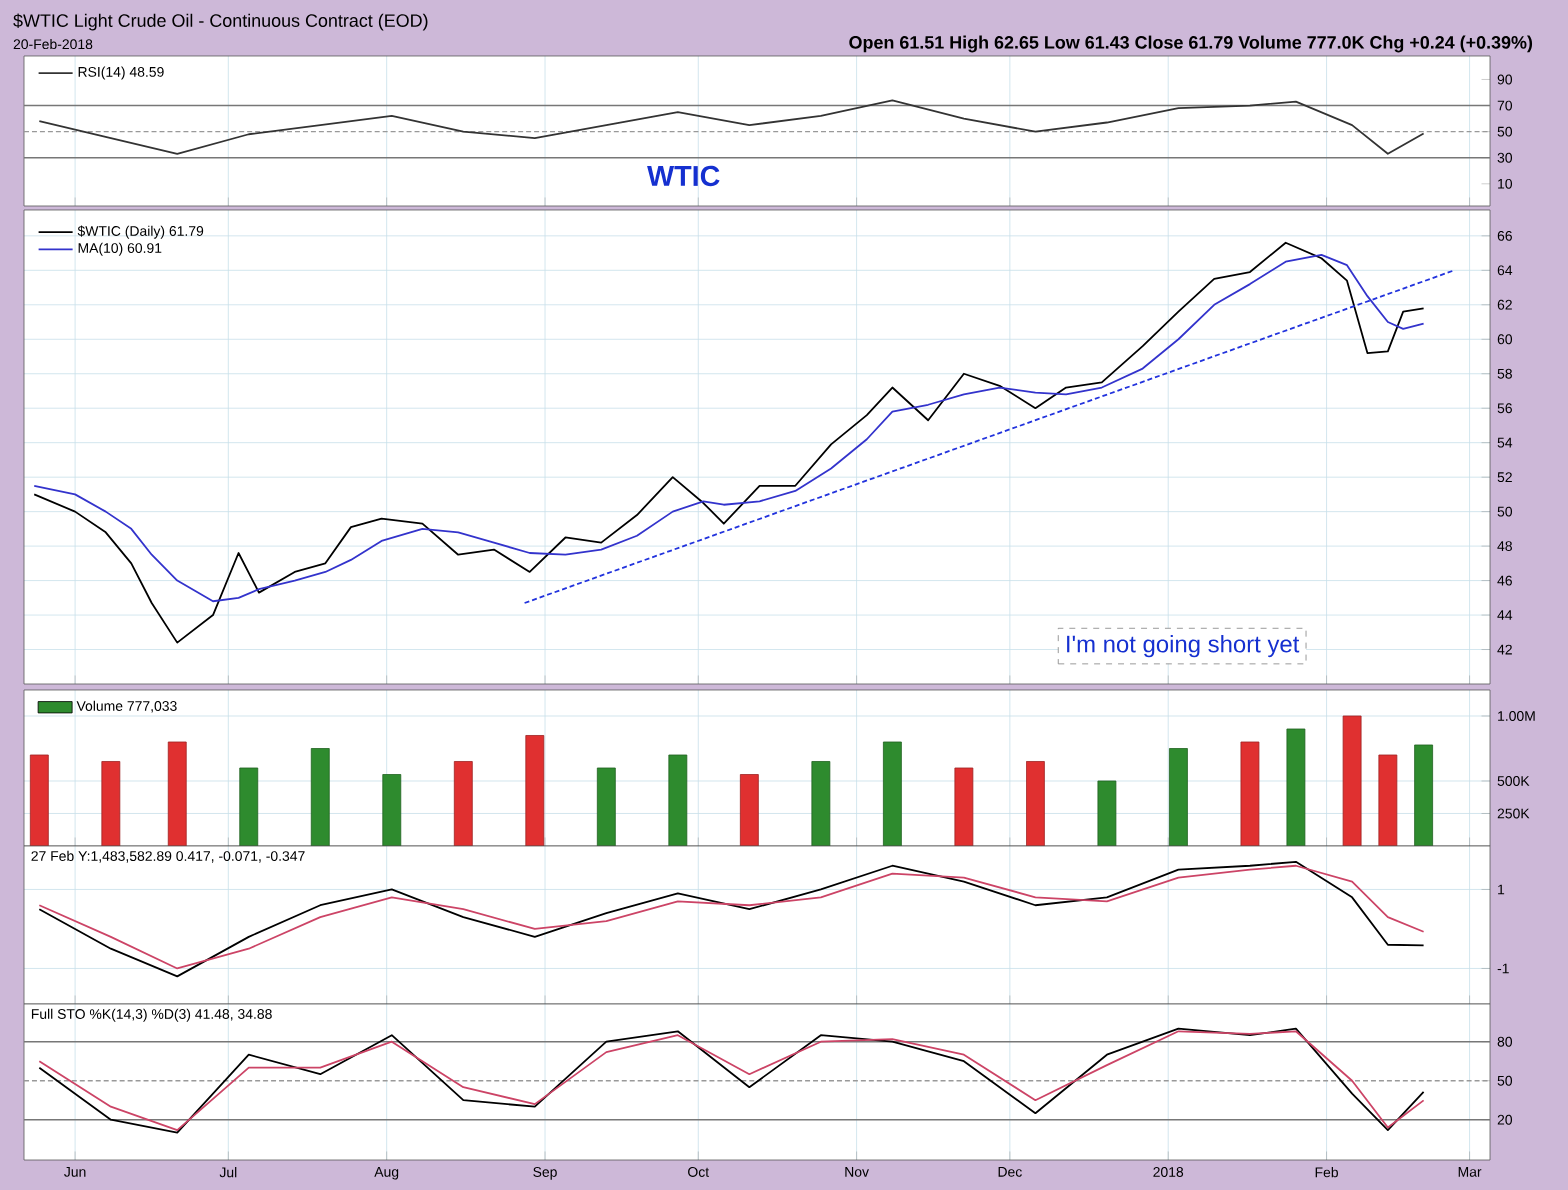  Describe the element at coordinates (683, 176) in the screenshot. I see `annotation: WTIC` at that location.